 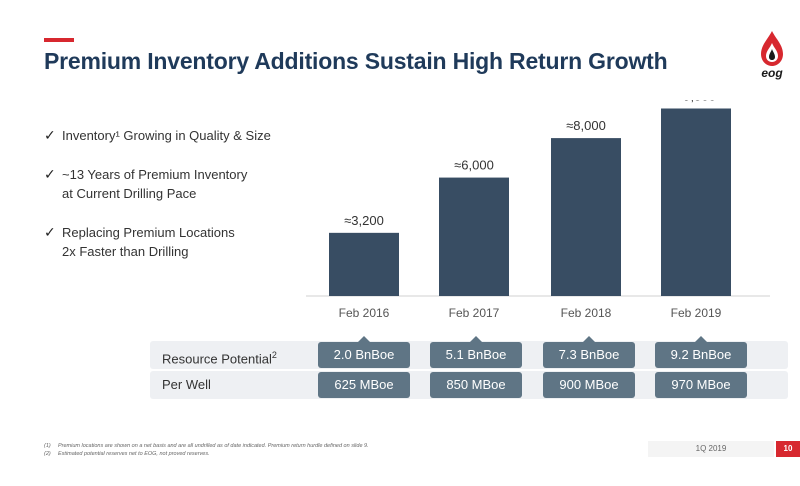 What do you see at coordinates (586, 313) in the screenshot?
I see `x-tick-label: Feb 2018` at bounding box center [586, 313].